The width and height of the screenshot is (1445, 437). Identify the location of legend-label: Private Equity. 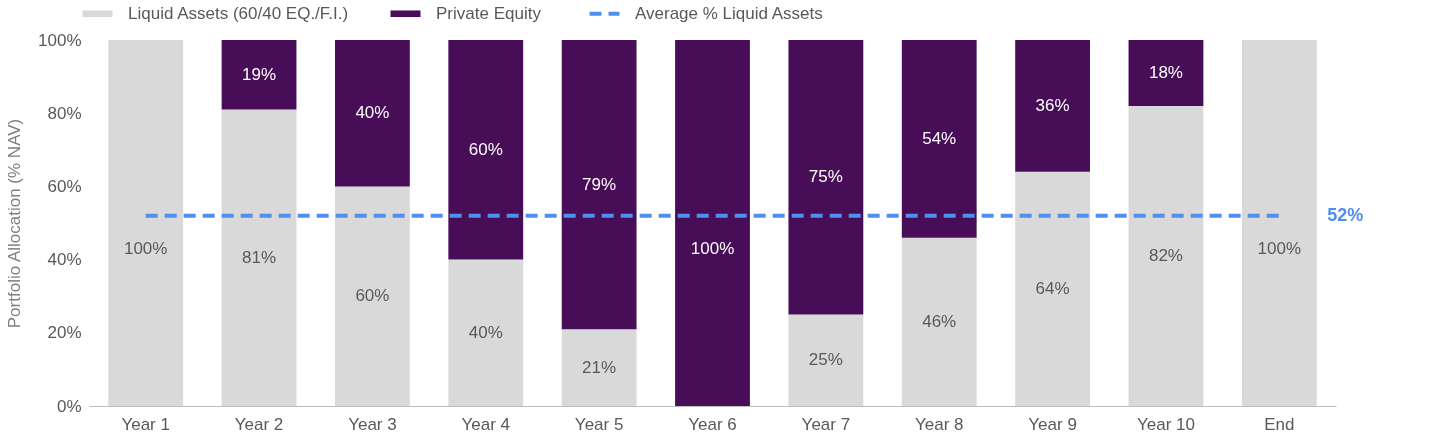
(489, 13).